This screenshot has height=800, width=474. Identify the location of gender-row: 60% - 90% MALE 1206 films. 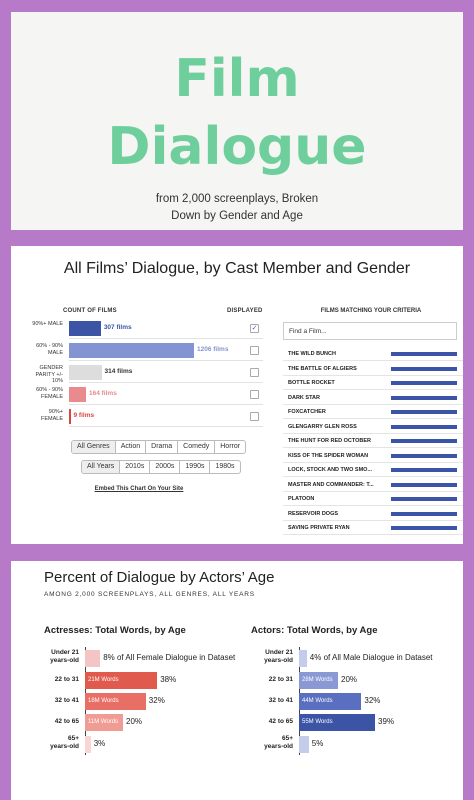
(146, 351).